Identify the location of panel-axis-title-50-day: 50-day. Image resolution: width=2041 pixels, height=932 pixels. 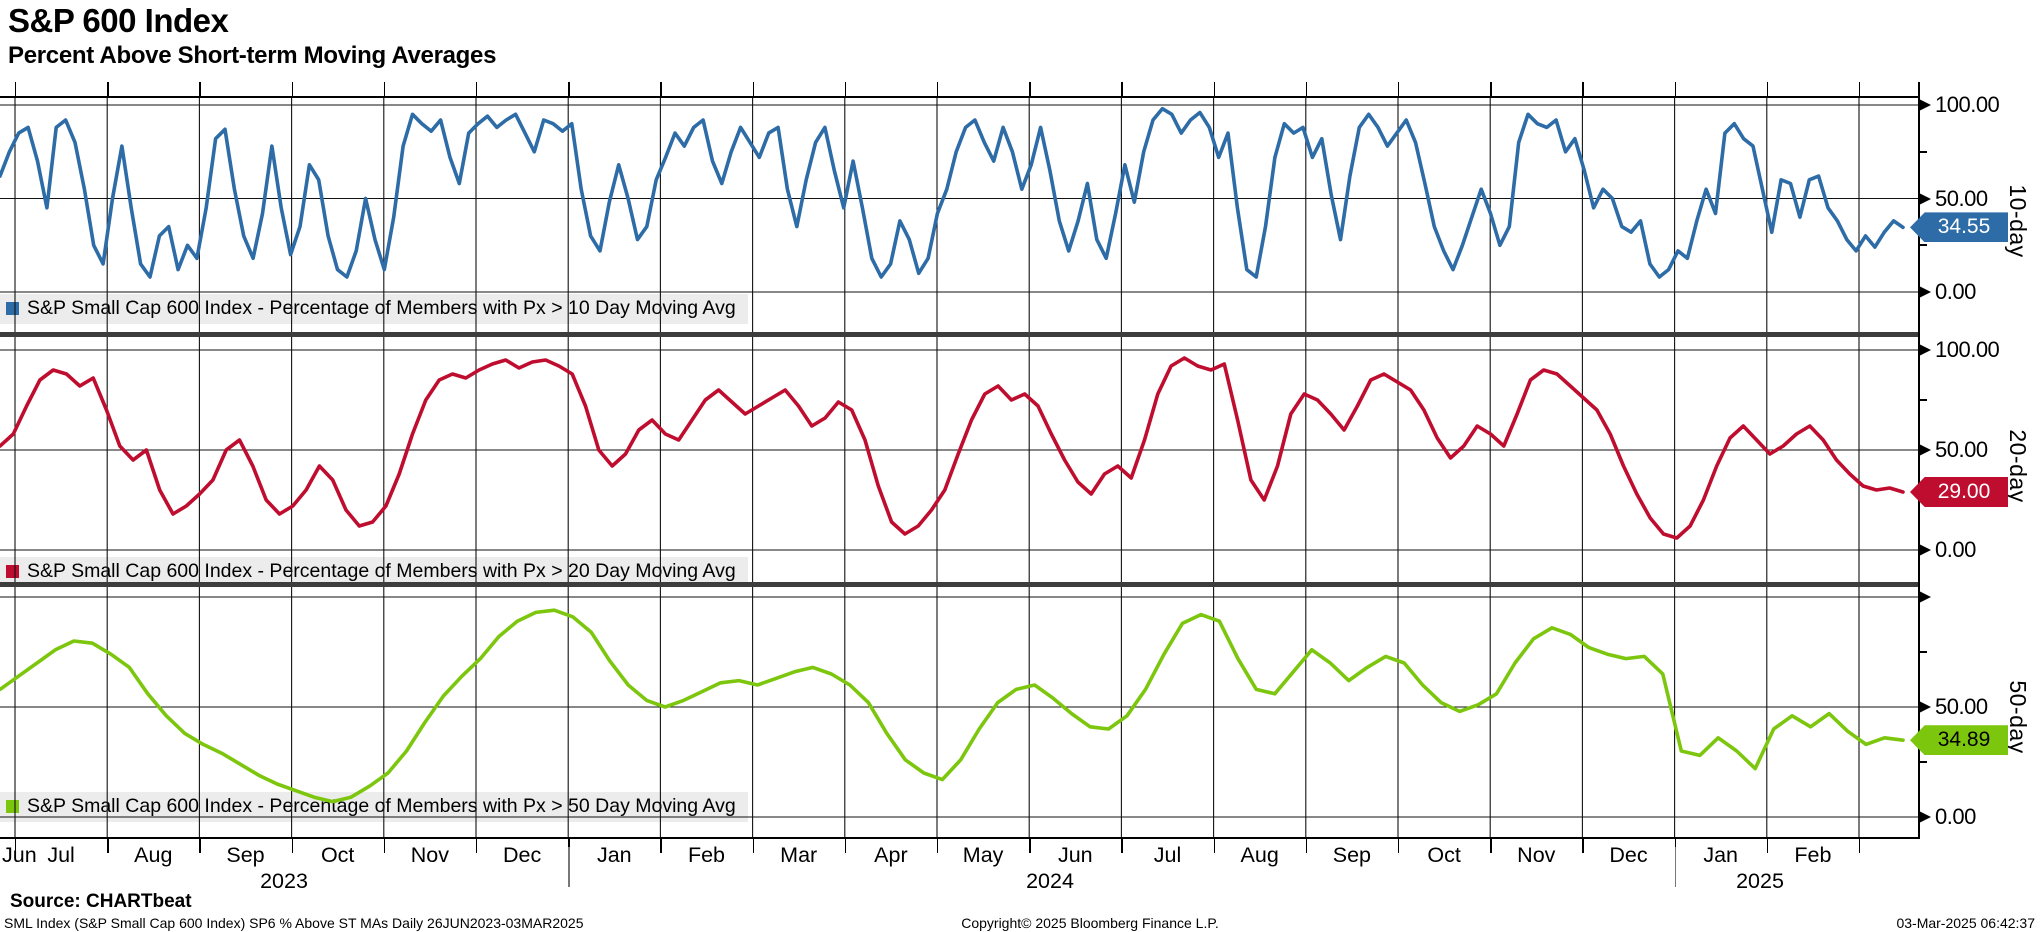
(2018, 716).